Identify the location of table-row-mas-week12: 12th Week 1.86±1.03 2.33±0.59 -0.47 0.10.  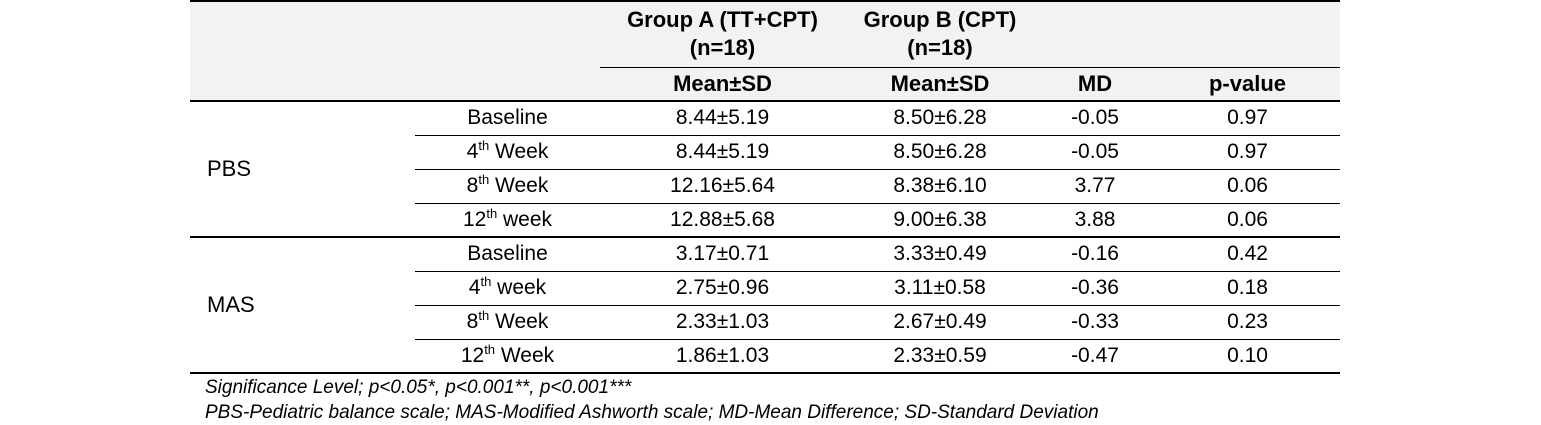
(765, 356).